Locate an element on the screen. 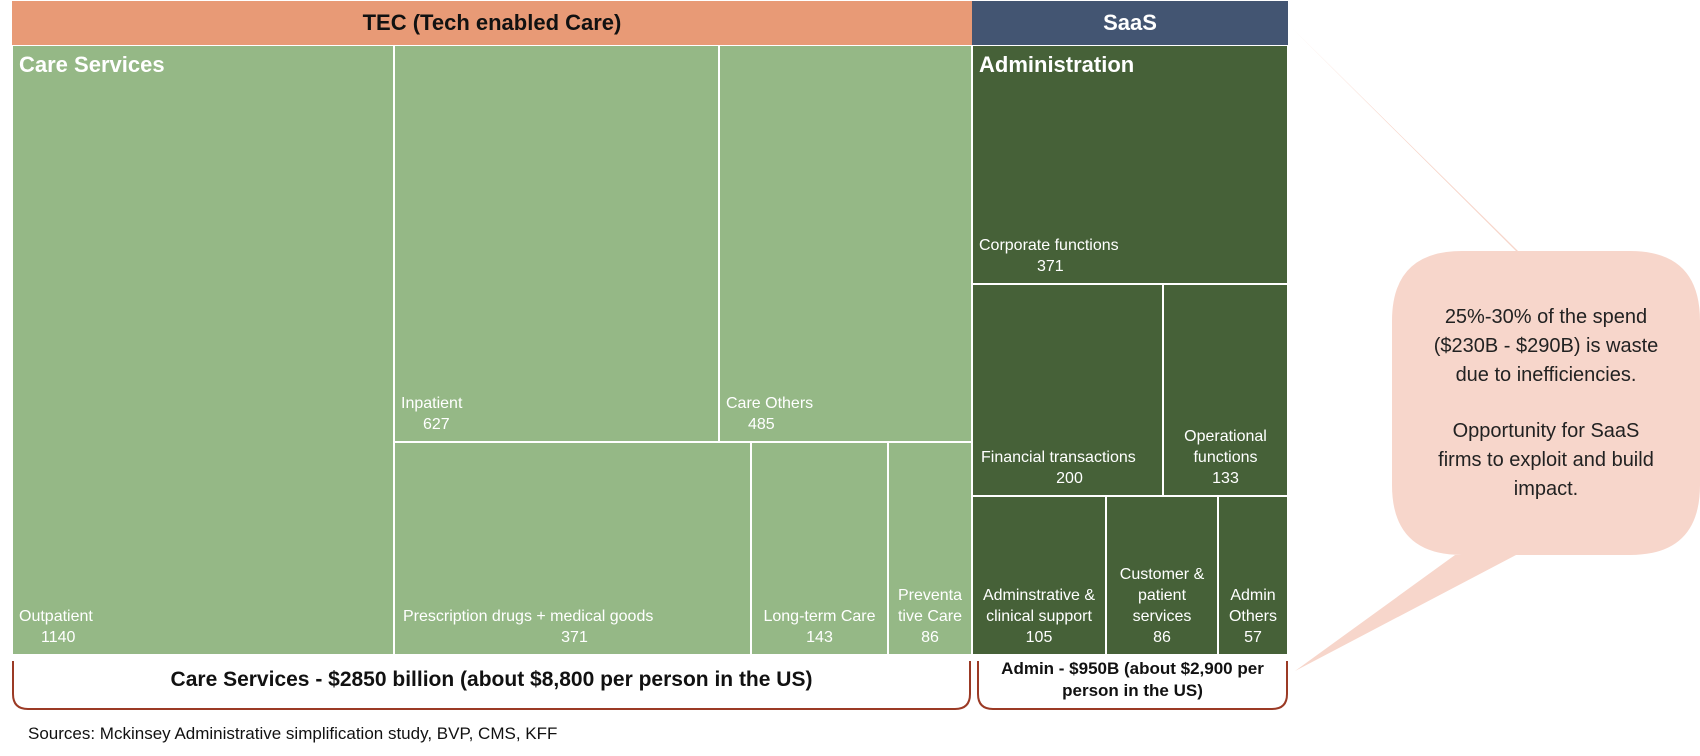 The width and height of the screenshot is (1700, 756). tec-header: TEC (Tech enabled Care) is located at coordinates (492, 23).